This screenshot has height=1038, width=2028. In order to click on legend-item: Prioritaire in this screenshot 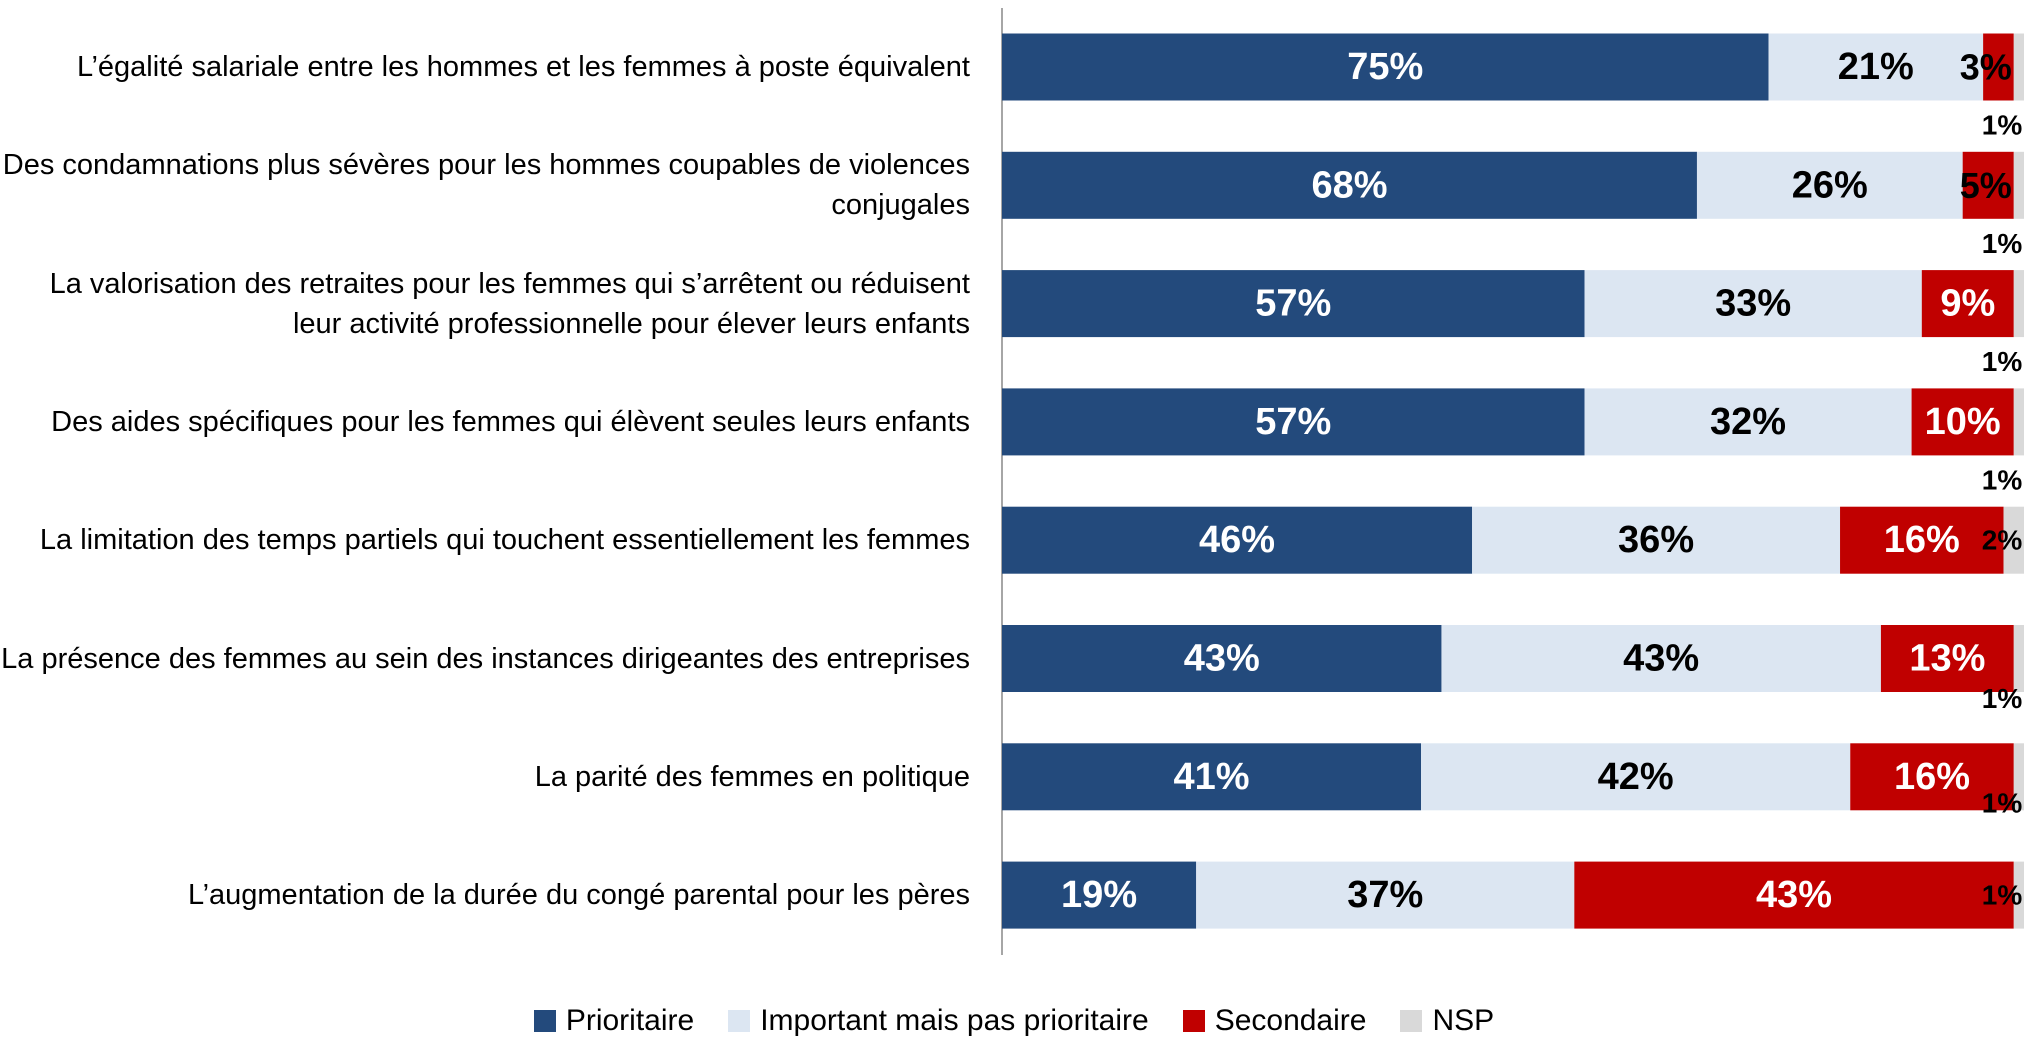, I will do `click(614, 1021)`.